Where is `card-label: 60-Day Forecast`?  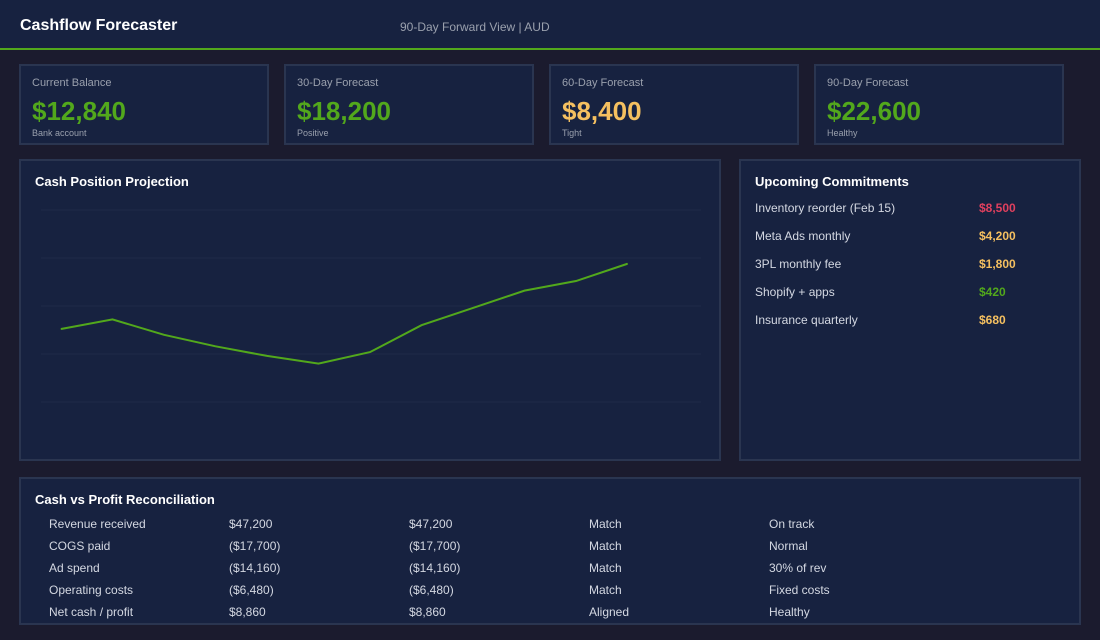
card-label: 60-Day Forecast is located at coordinates (603, 83).